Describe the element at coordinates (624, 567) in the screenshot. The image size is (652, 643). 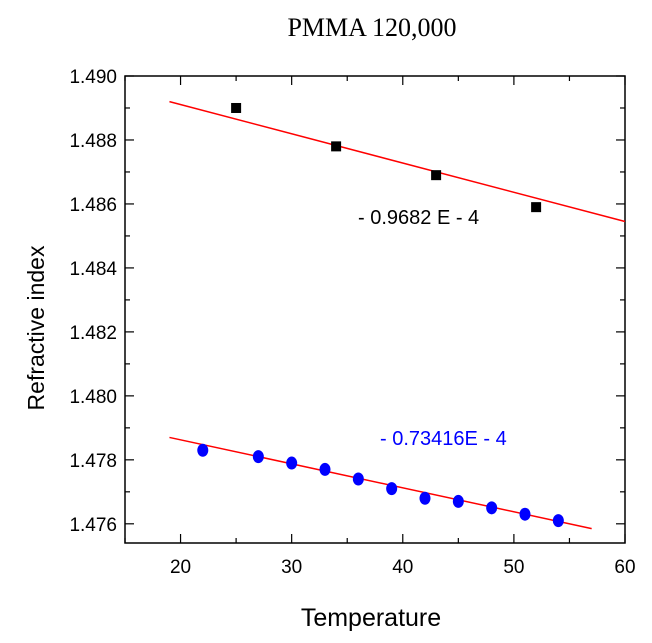
I see `x-tick-label: 60` at that location.